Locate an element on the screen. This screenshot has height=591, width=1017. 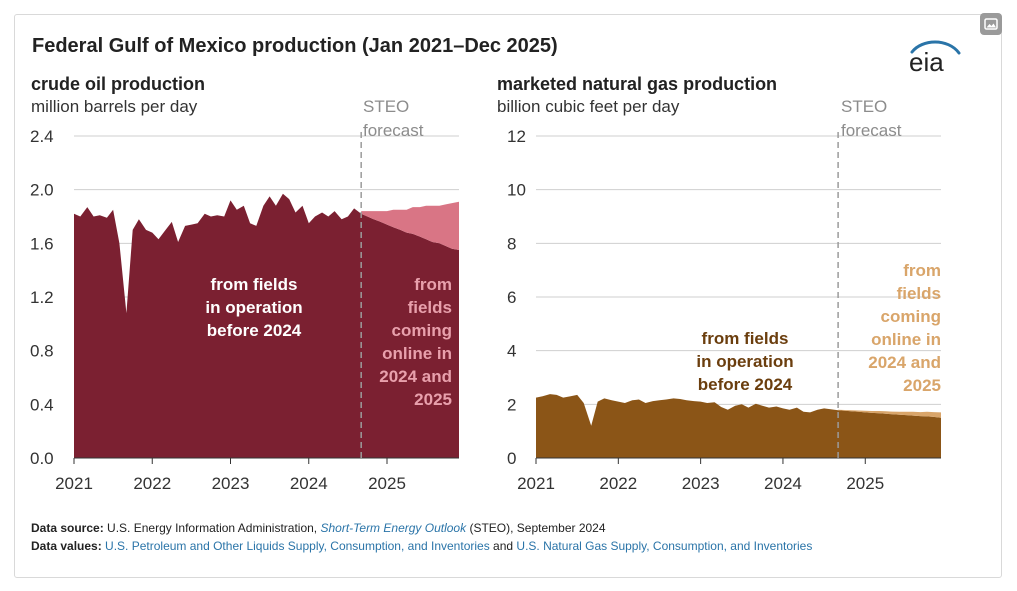
oil-y-tick-label: 2.0 is located at coordinates (42, 190).